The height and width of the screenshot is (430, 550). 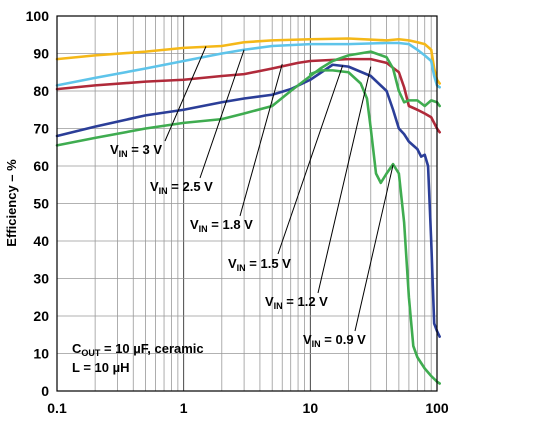 What do you see at coordinates (136, 150) in the screenshot?
I see `series-label-vin-3v: VIN = 3 V` at bounding box center [136, 150].